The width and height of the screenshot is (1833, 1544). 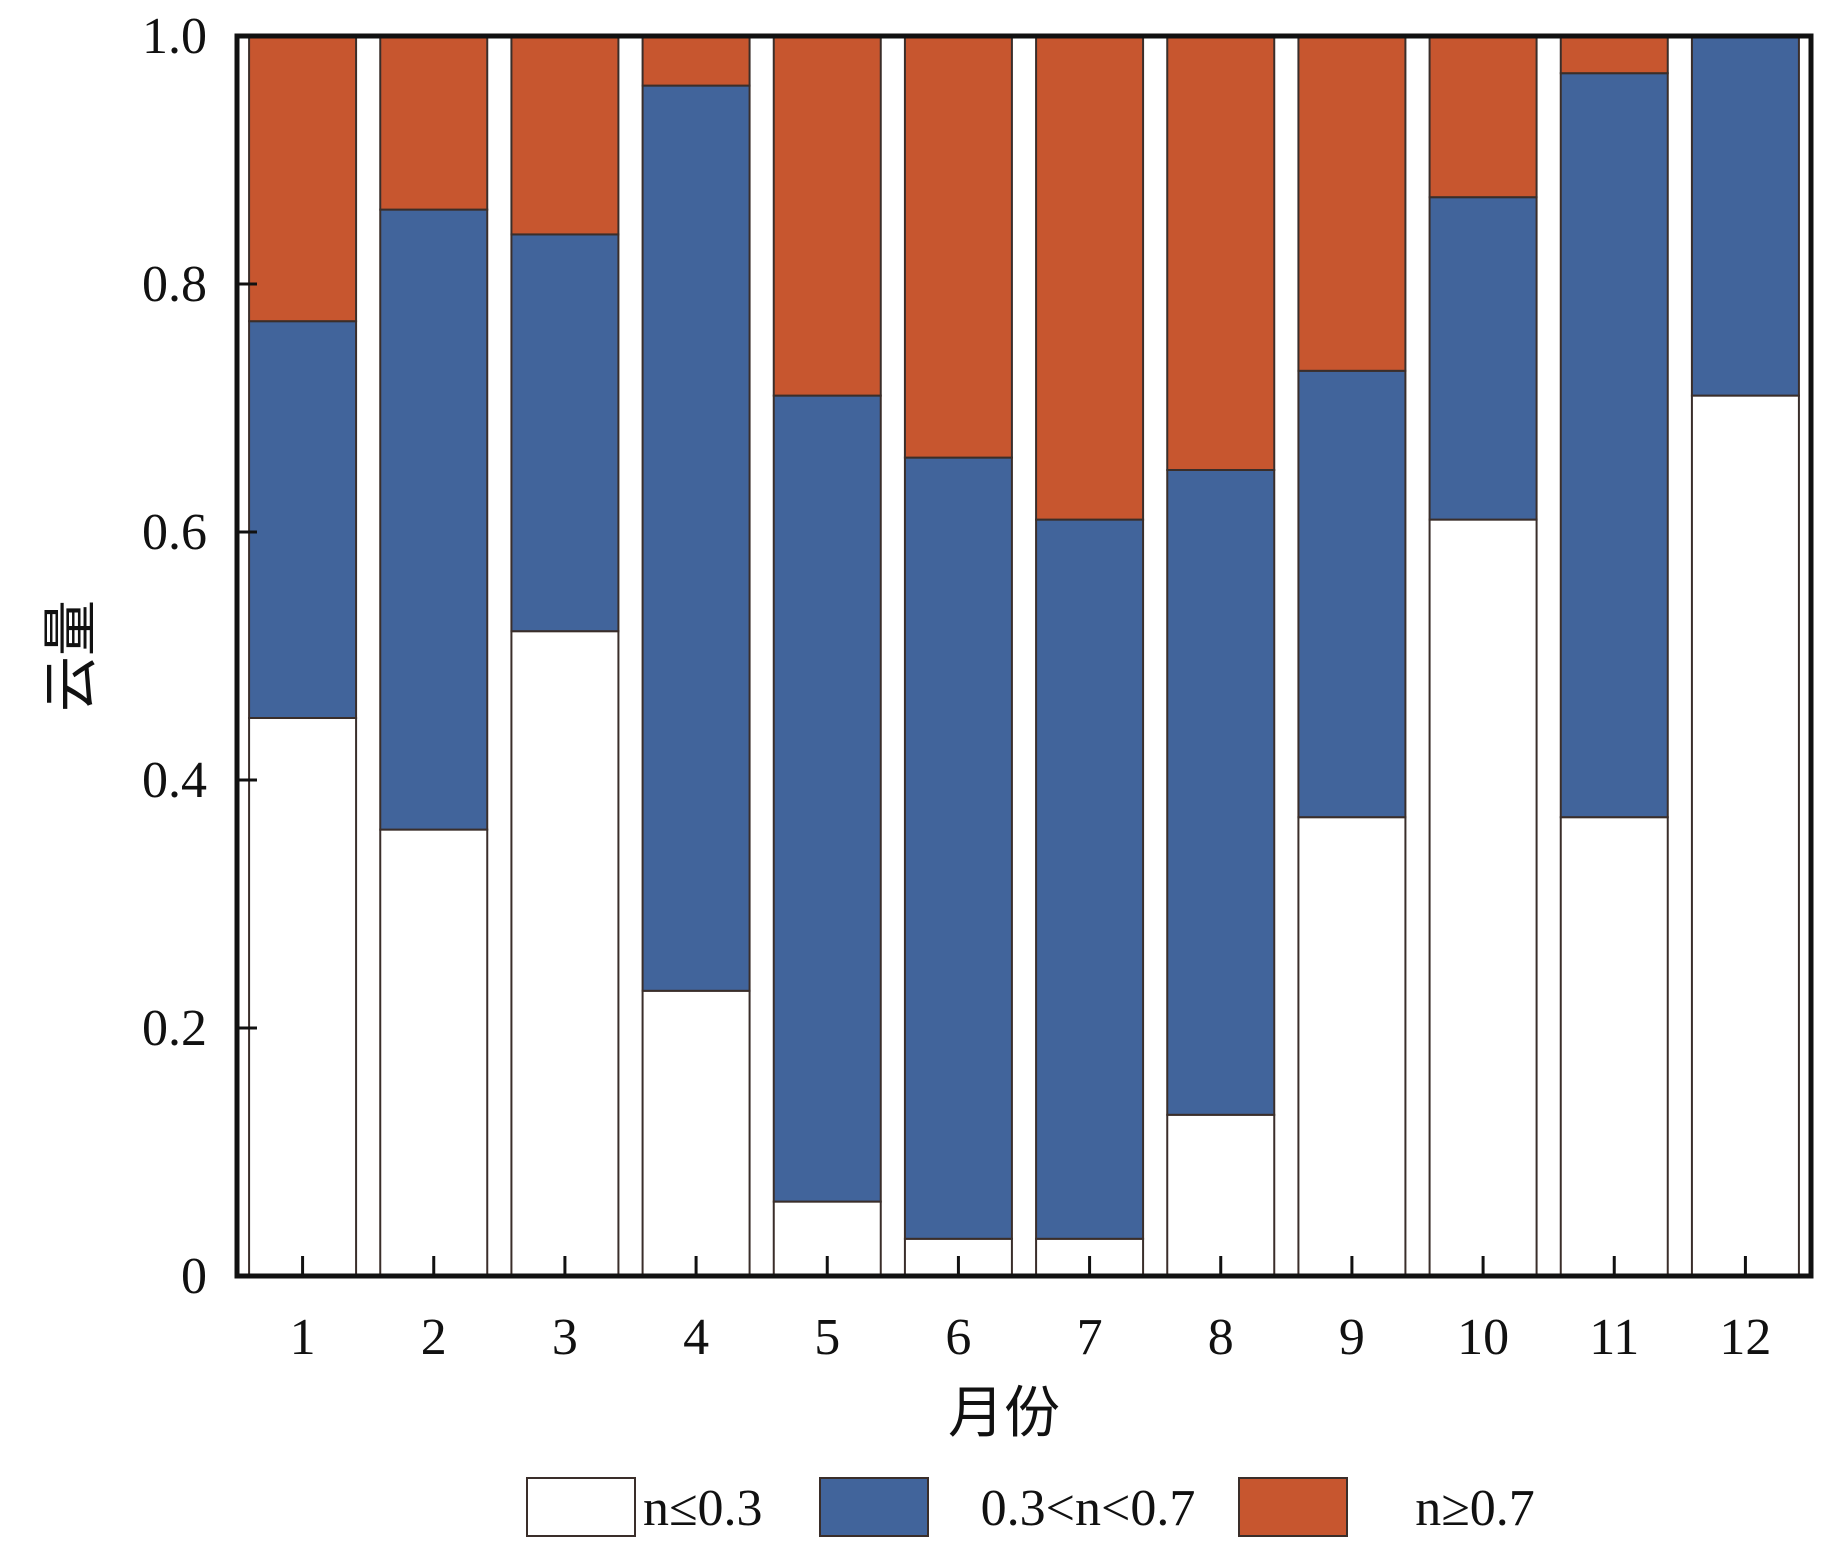 What do you see at coordinates (1090, 1337) in the screenshot?
I see `x-tick-label-7: 7` at bounding box center [1090, 1337].